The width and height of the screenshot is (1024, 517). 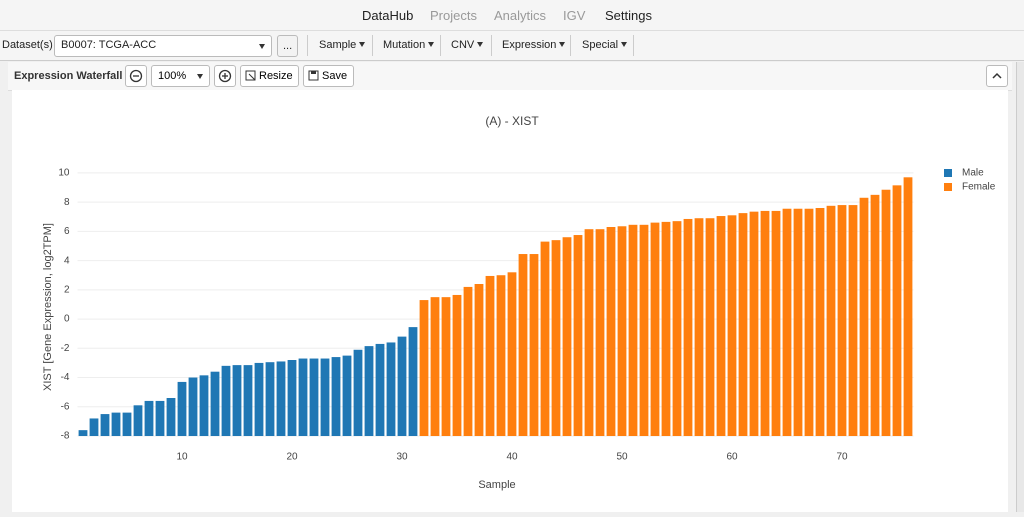 I want to click on menu-label: Expression, so click(x=529, y=45).